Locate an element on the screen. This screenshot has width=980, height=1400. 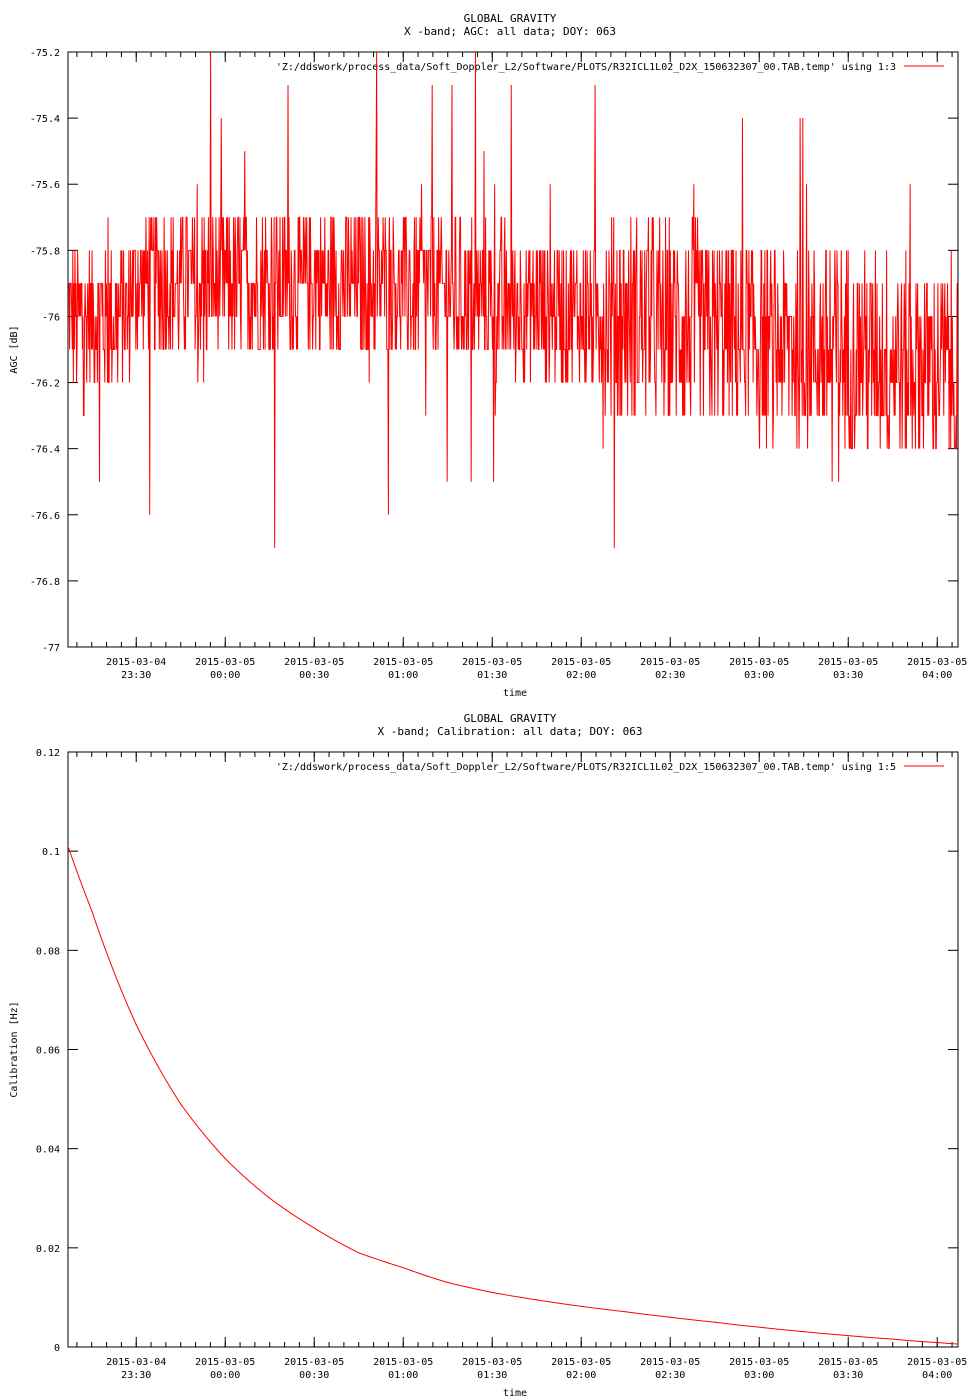
y-tick-label: -76 is located at coordinates (51, 317).